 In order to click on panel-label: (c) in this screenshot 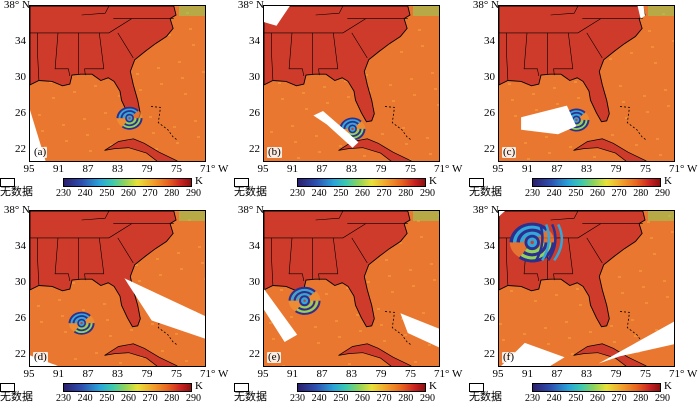, I will do `click(509, 152)`.